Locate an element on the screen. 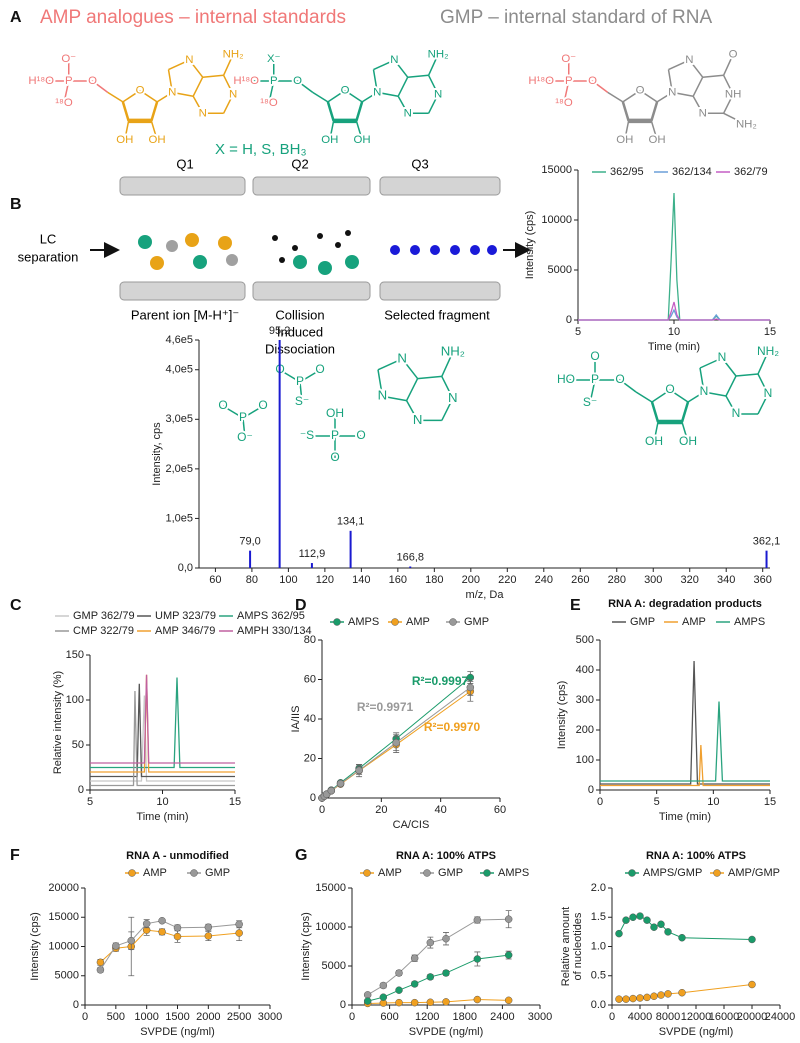 This screenshot has width=800, height=1043. y-axis-label: of nucleotides is located at coordinates (578, 946).